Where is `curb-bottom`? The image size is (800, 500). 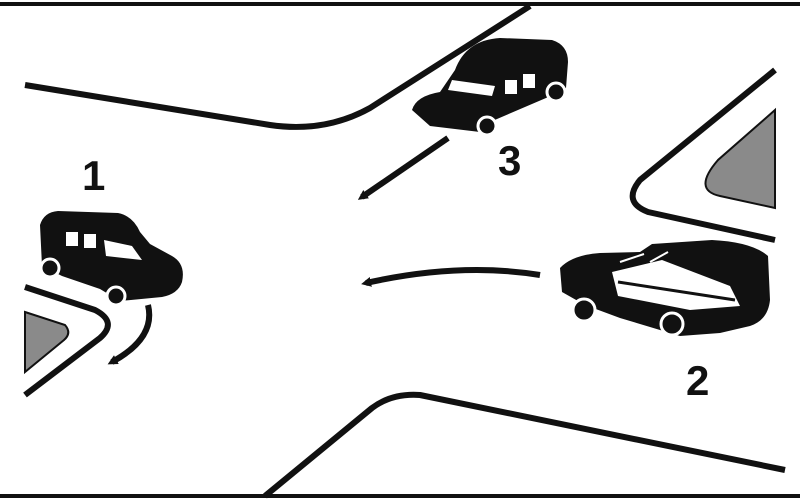
curb-bottom is located at coordinates (524, 445).